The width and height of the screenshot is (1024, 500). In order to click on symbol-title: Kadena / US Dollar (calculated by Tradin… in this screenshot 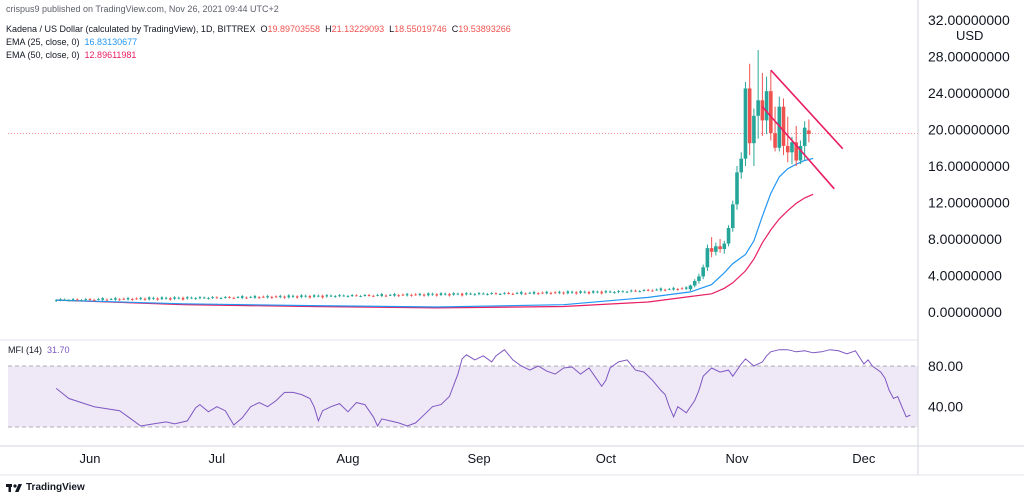, I will do `click(131, 29)`.